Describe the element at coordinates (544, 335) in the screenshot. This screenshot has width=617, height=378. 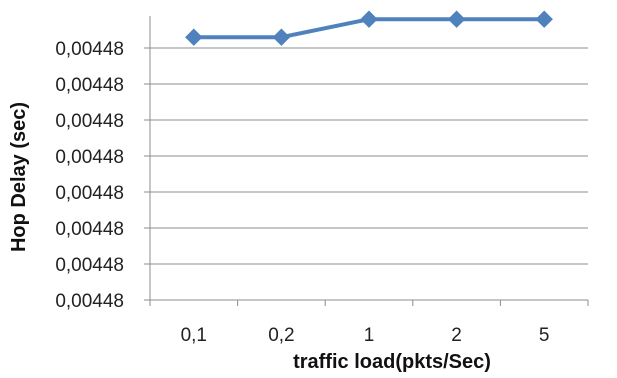
I see `x-tick-label: 5` at that location.